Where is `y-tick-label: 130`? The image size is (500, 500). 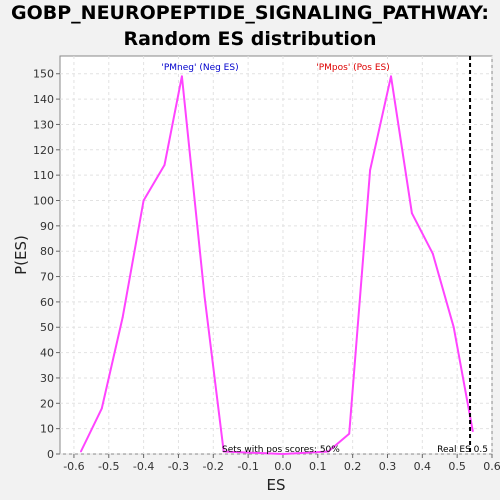
y-tick-label: 130 is located at coordinates (43, 124).